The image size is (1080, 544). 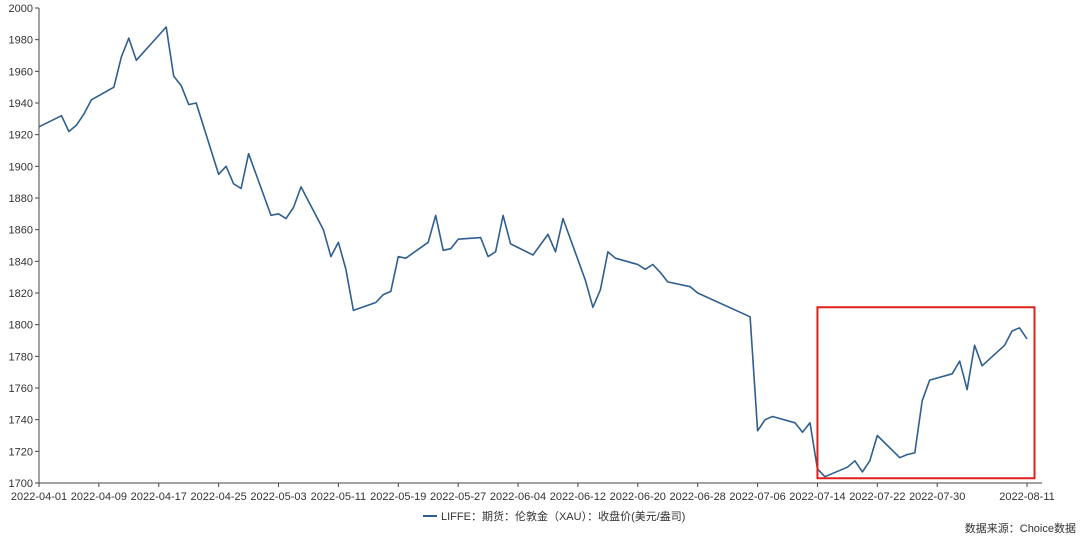 I want to click on legend: LIFFE：期货：伦敦金（XAU）：收盘价(美元/盎司), so click(x=554, y=516).